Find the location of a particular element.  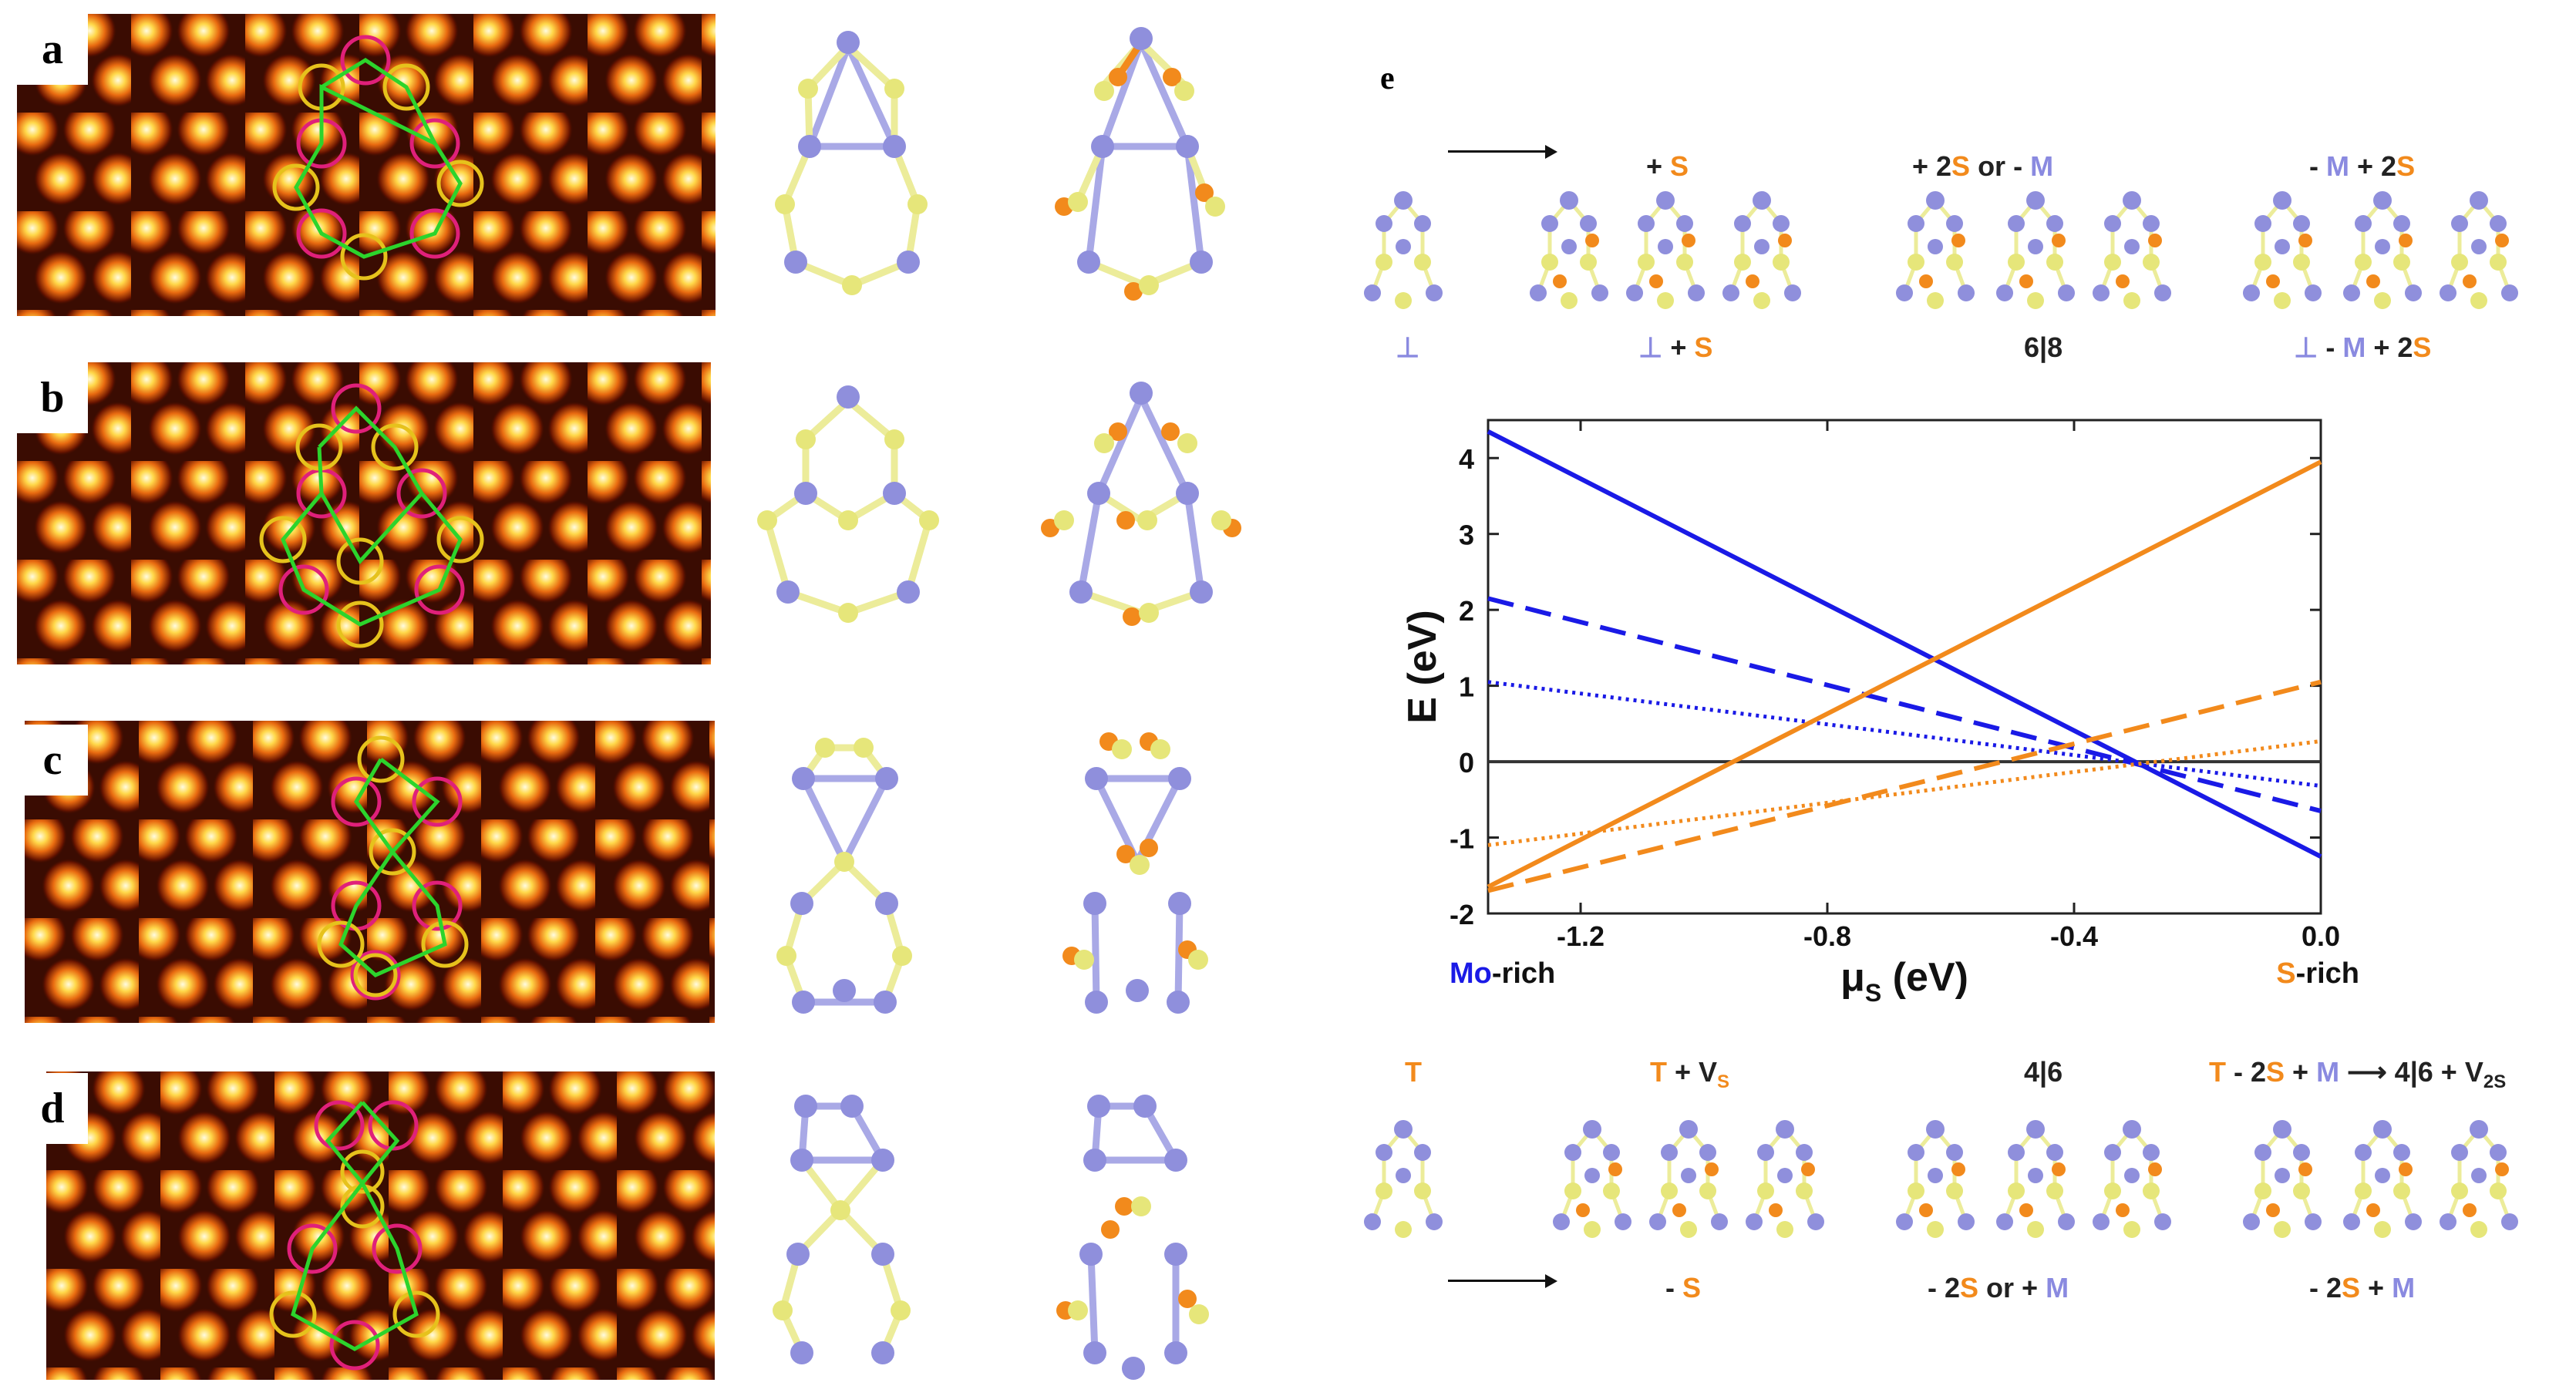

series-orange-dashed is located at coordinates (1904, 786).